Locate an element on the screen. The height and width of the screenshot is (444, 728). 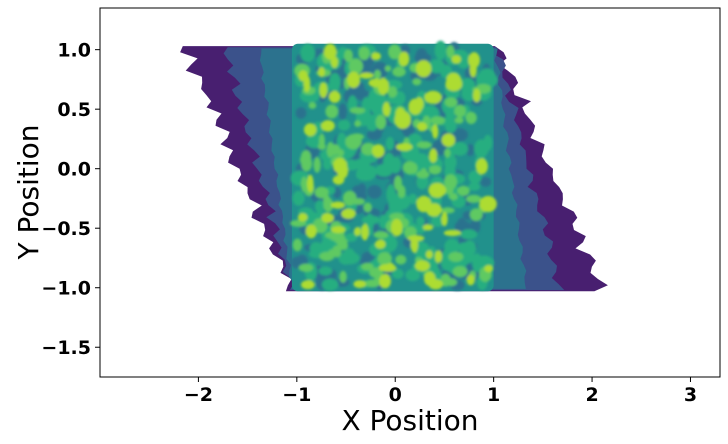
x-tick-label: 0 is located at coordinates (395, 395).